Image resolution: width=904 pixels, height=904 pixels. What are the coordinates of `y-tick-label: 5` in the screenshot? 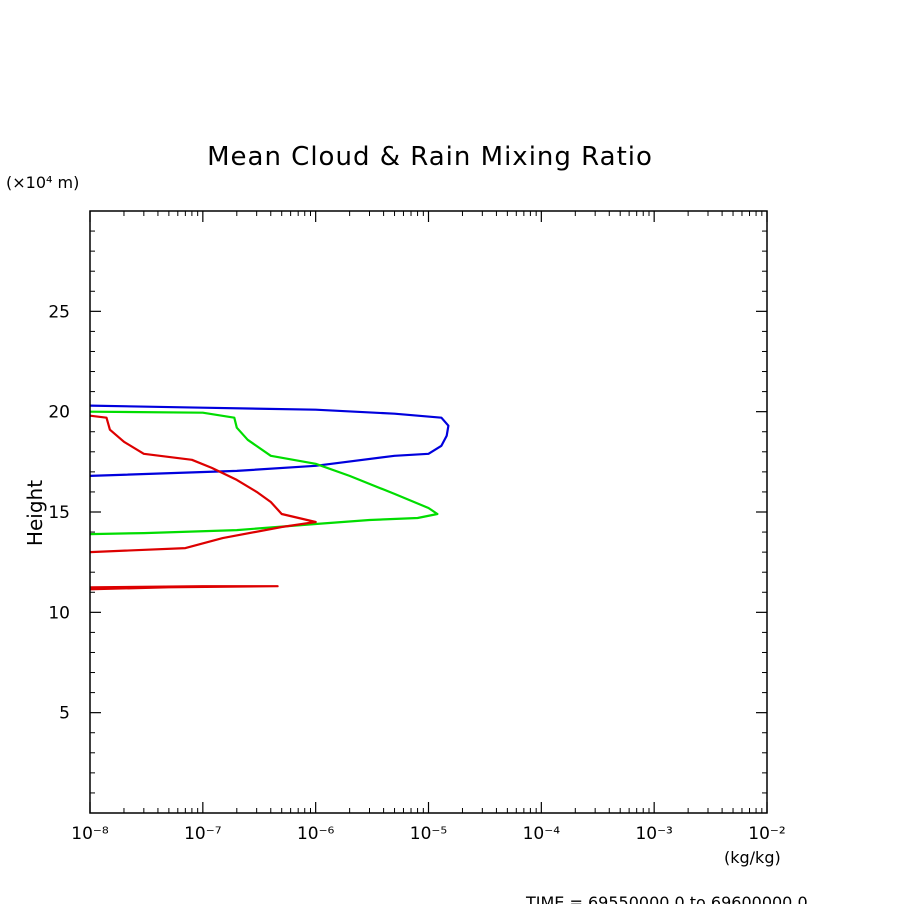 It's located at (64, 714).